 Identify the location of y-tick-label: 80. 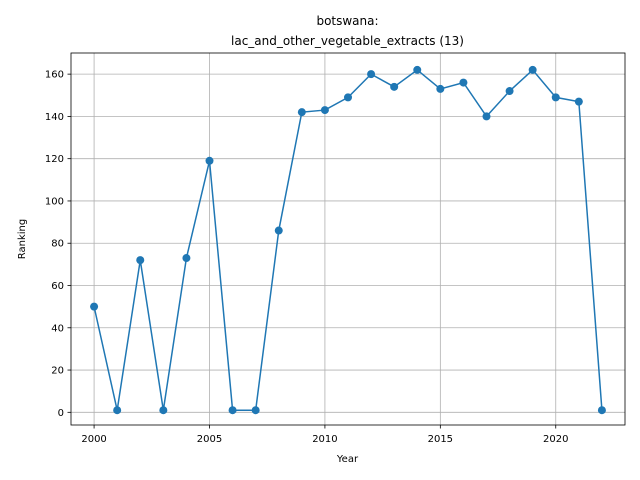
(57, 244).